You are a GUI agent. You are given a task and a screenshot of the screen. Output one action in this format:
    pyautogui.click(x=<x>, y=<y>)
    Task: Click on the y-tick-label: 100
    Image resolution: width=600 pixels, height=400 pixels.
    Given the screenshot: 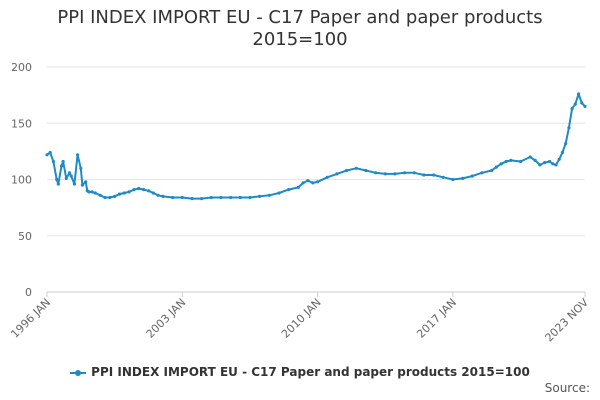 What is the action you would take?
    pyautogui.click(x=21, y=180)
    